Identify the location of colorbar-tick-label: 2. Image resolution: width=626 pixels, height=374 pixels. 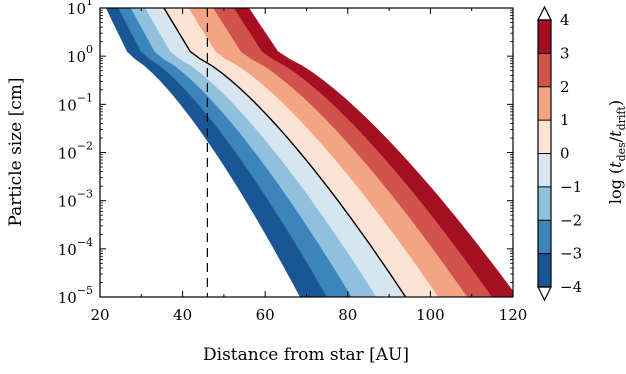
(565, 87).